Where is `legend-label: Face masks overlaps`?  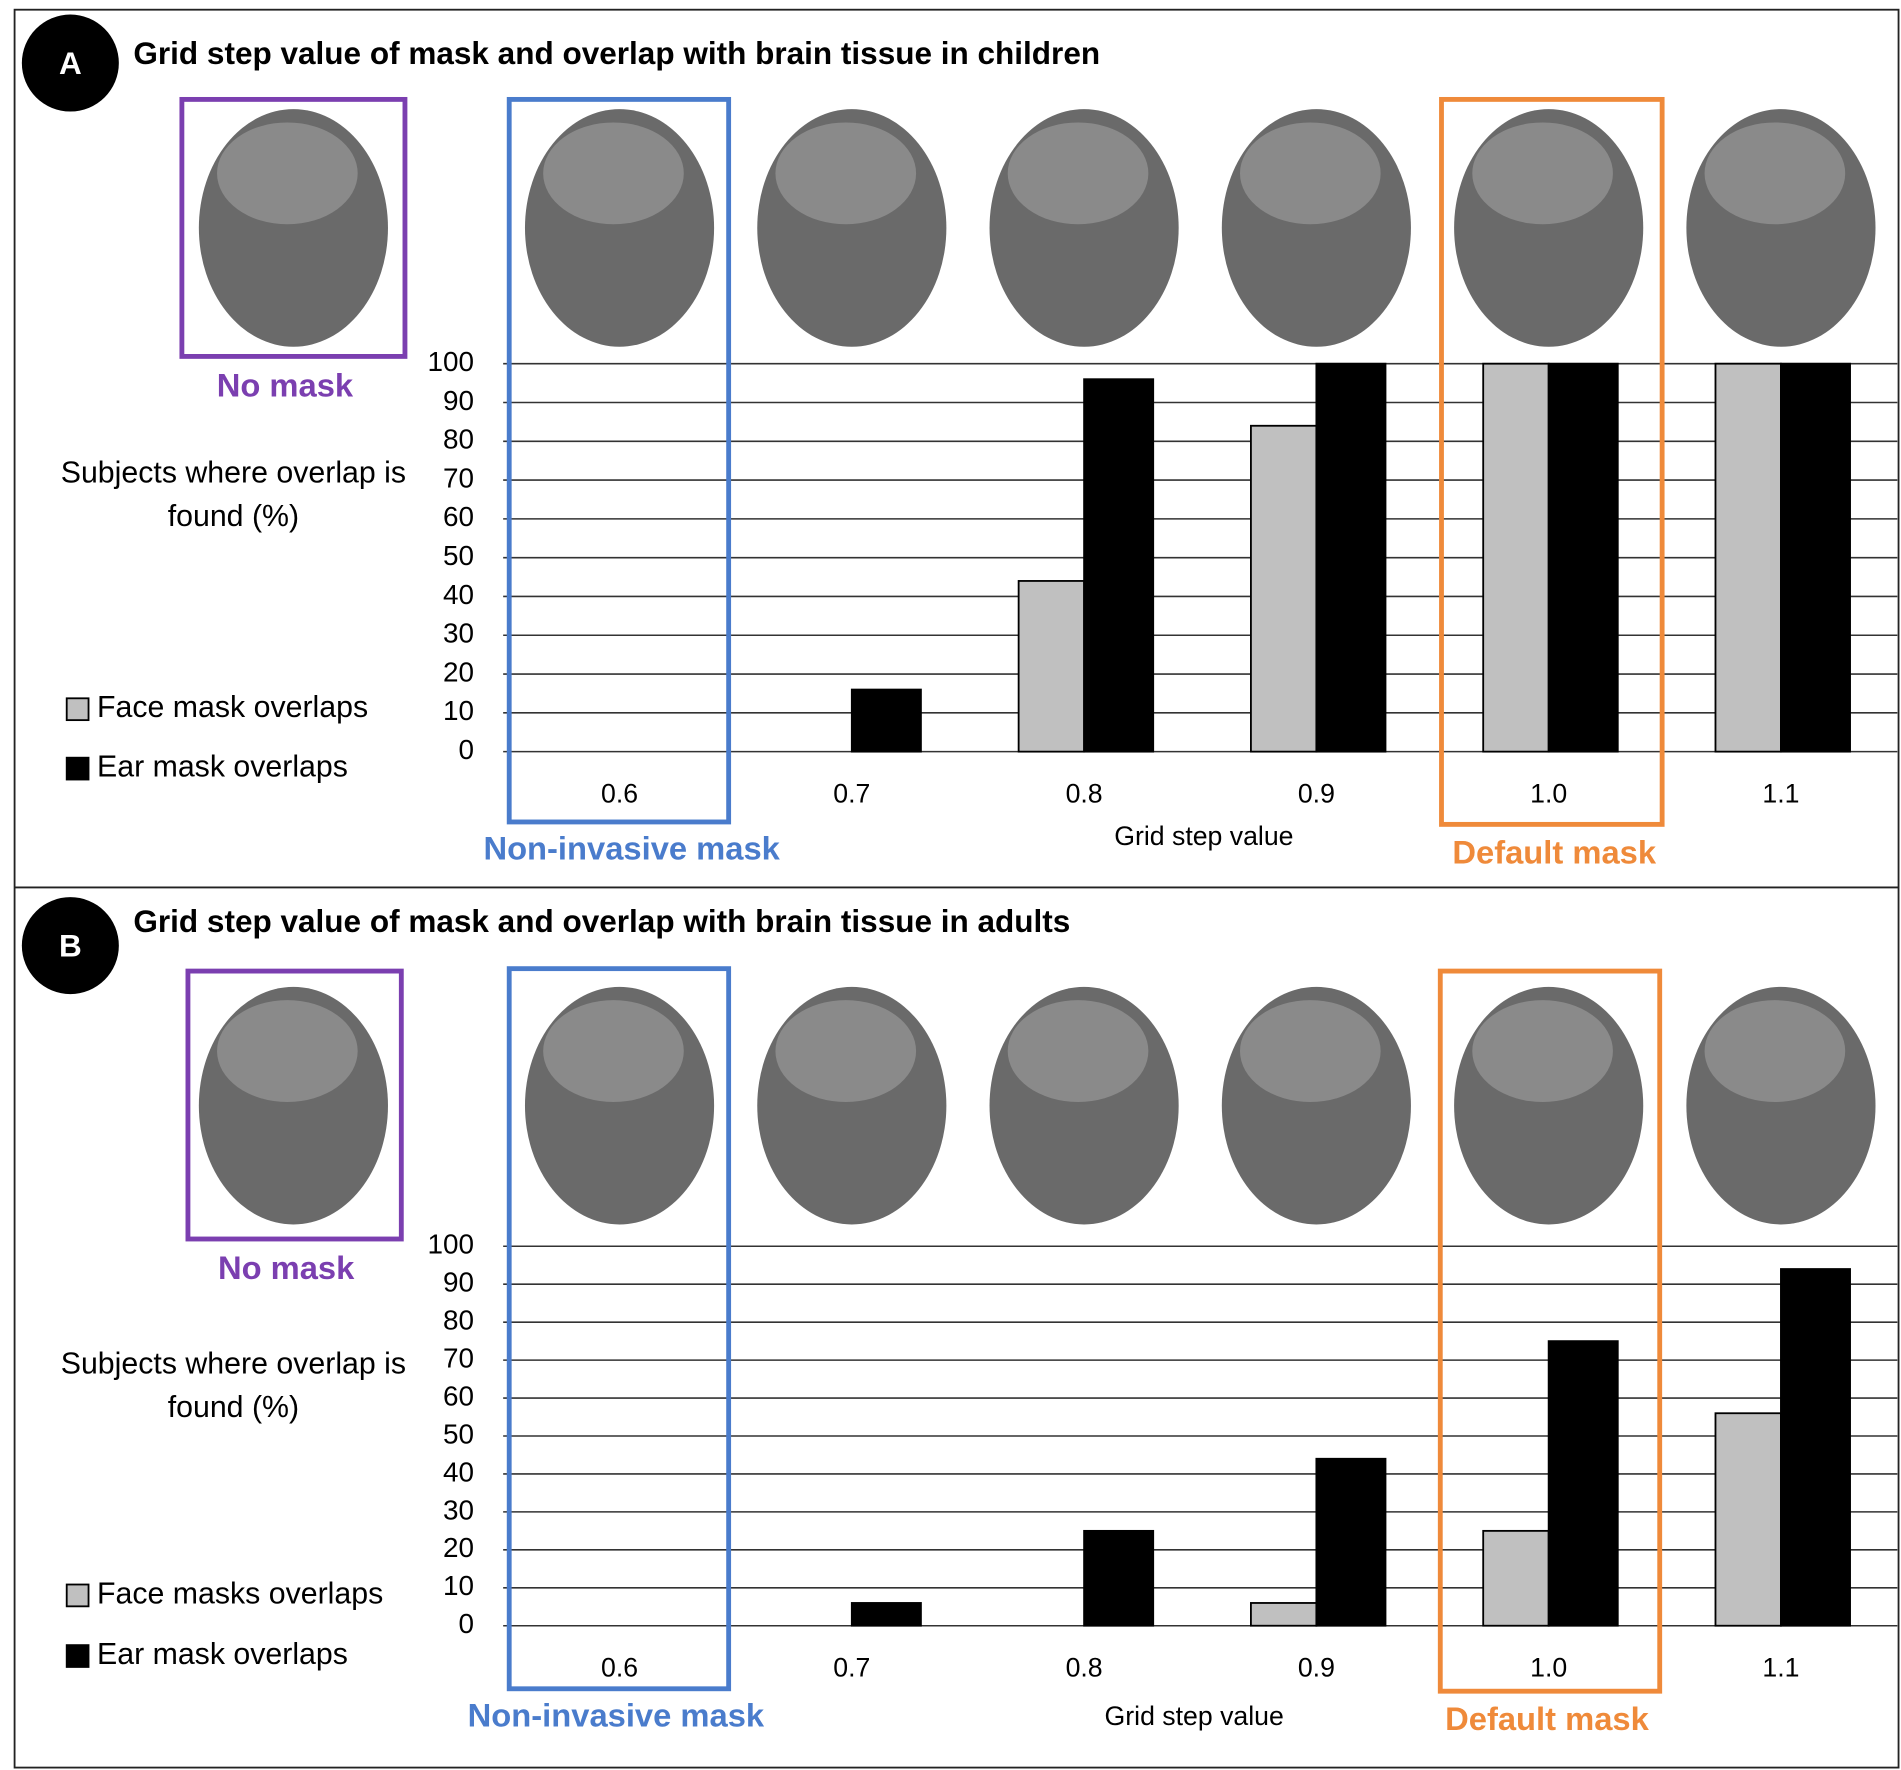
legend-label: Face masks overlaps is located at coordinates (240, 1593).